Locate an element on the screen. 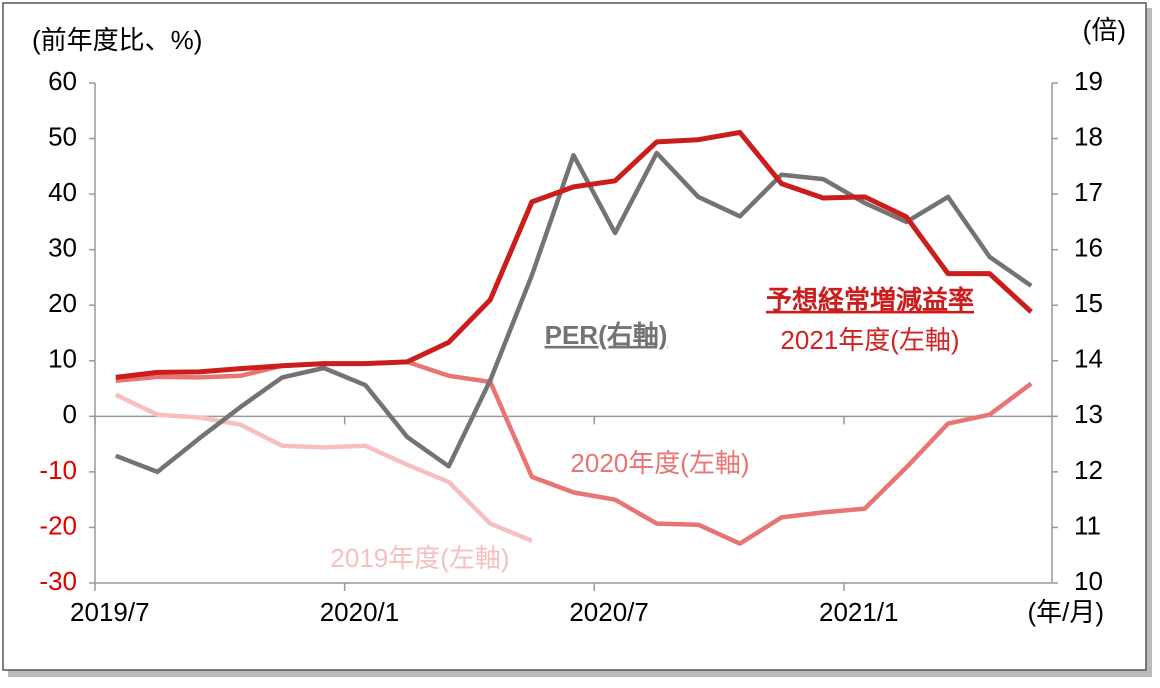  y2-tick-label: 16 is located at coordinates (1088, 248).